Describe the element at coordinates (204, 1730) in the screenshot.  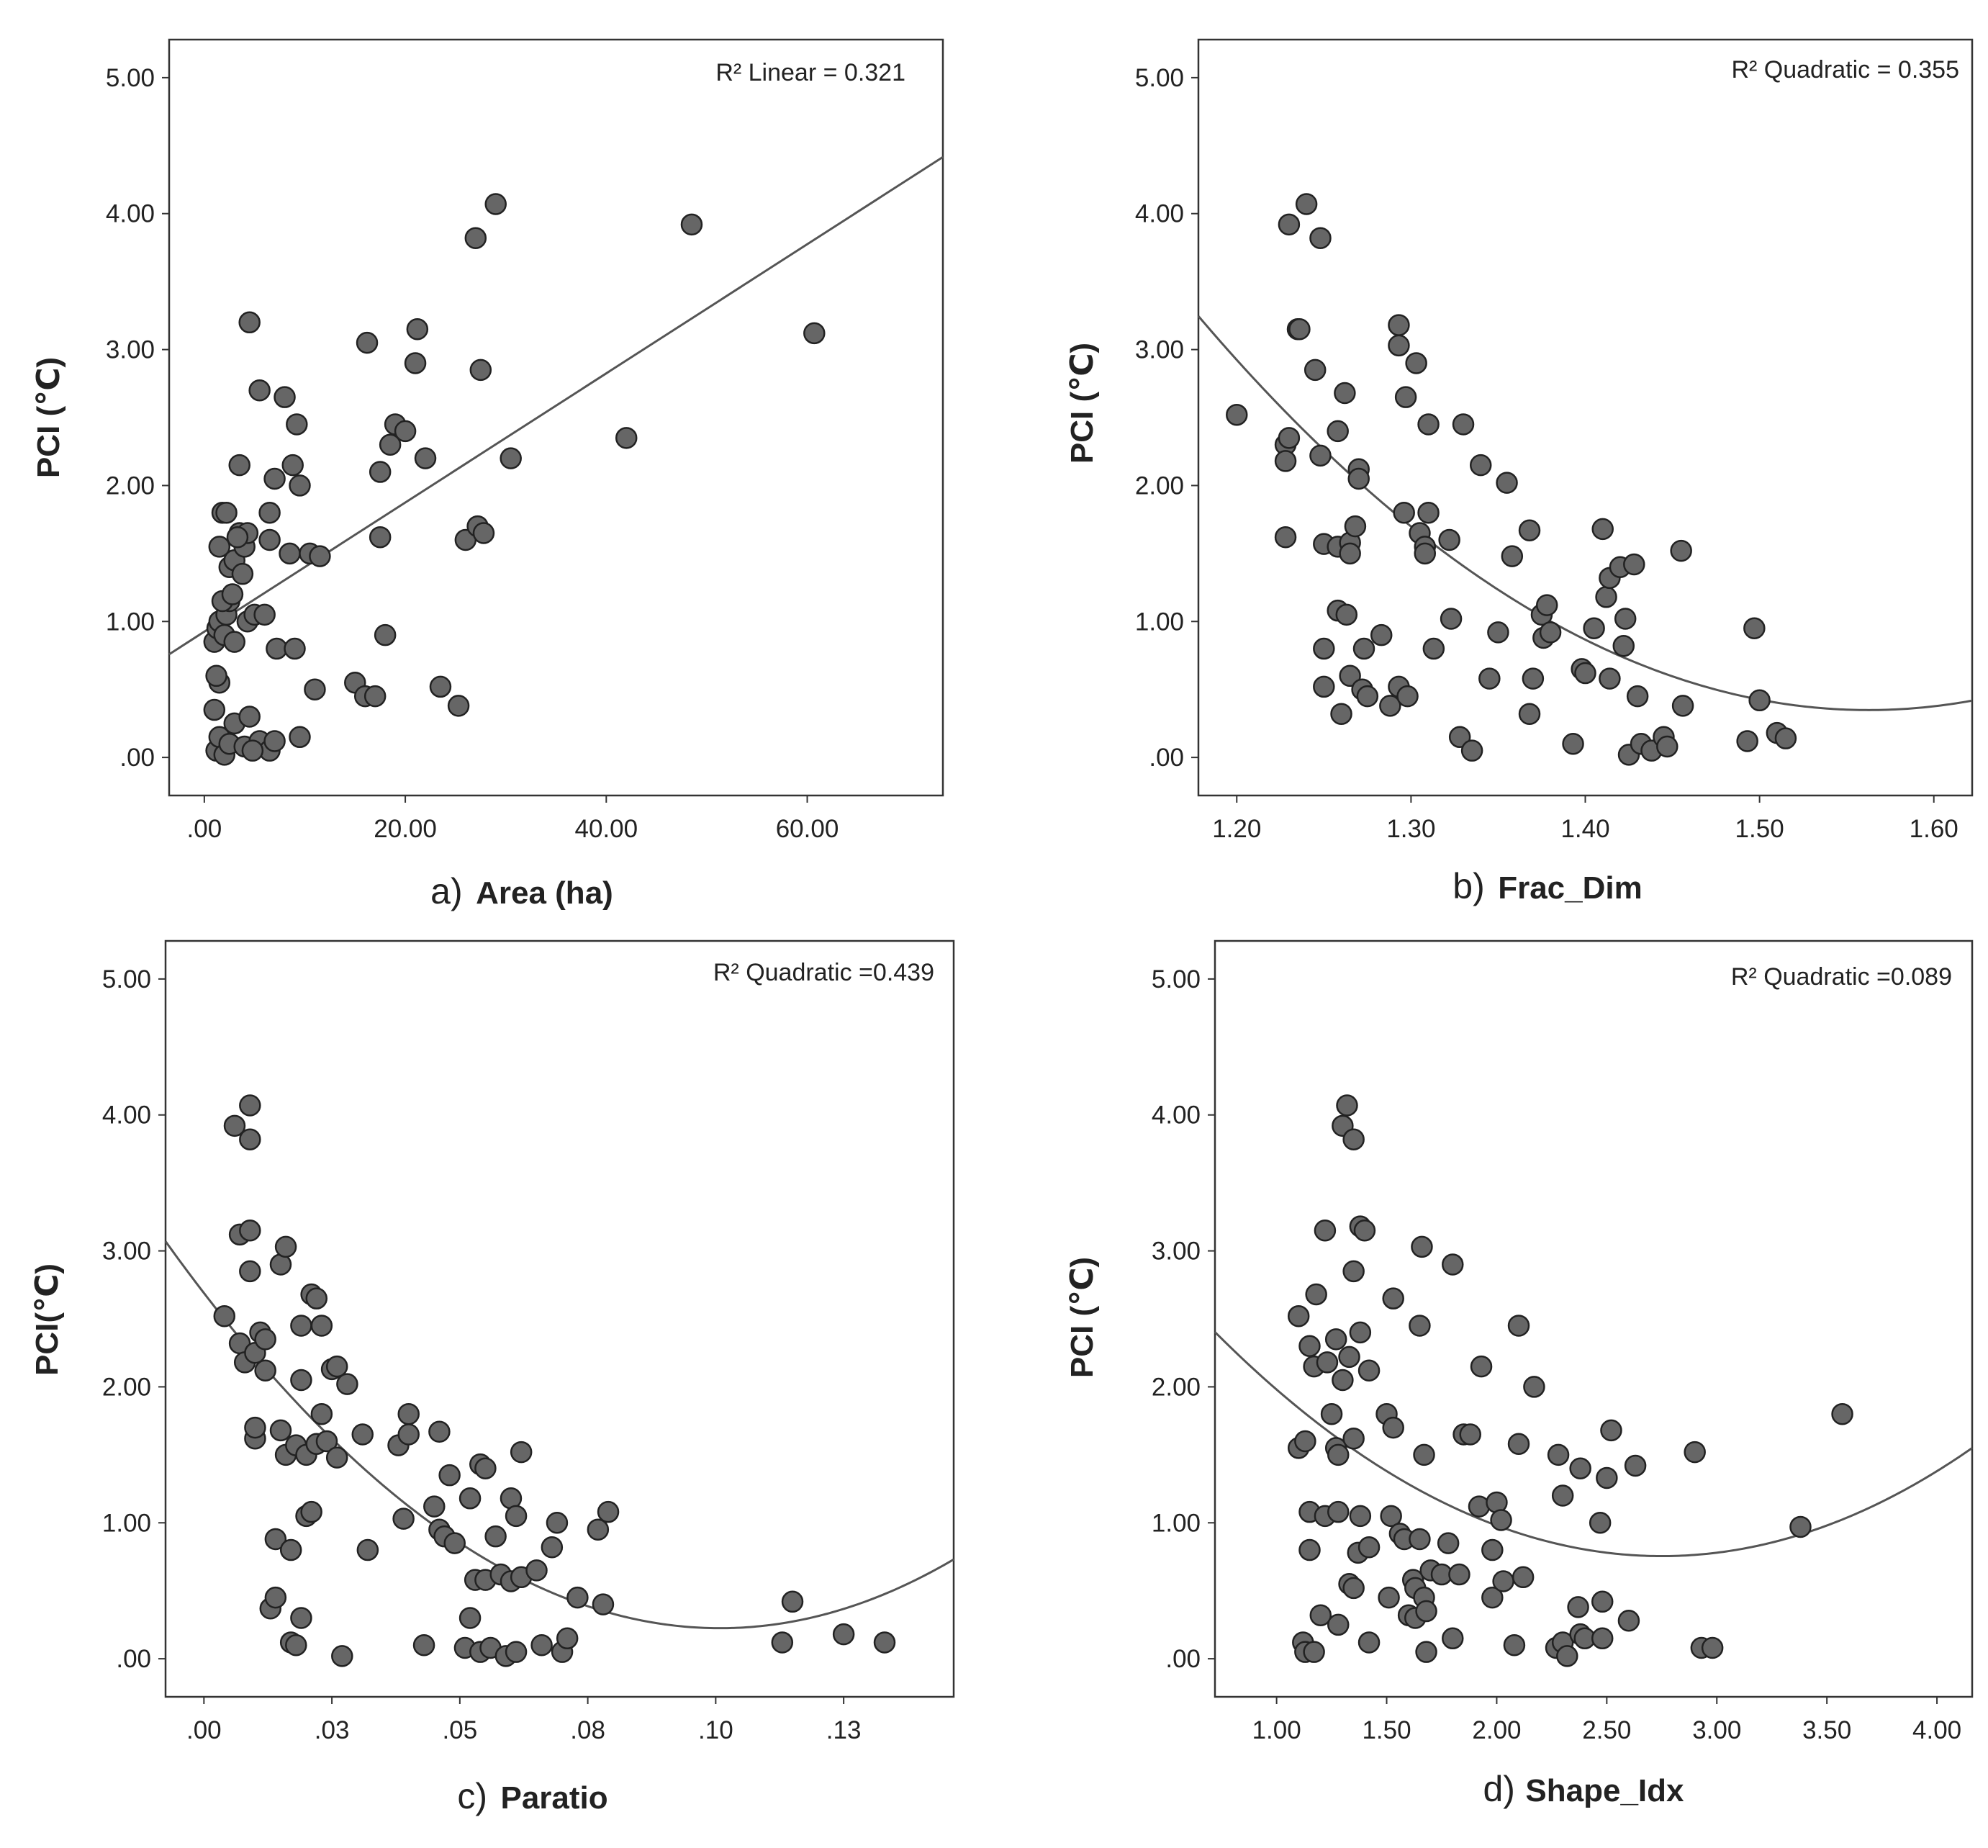
I see `panel-c-x-tick-label: .00` at that location.